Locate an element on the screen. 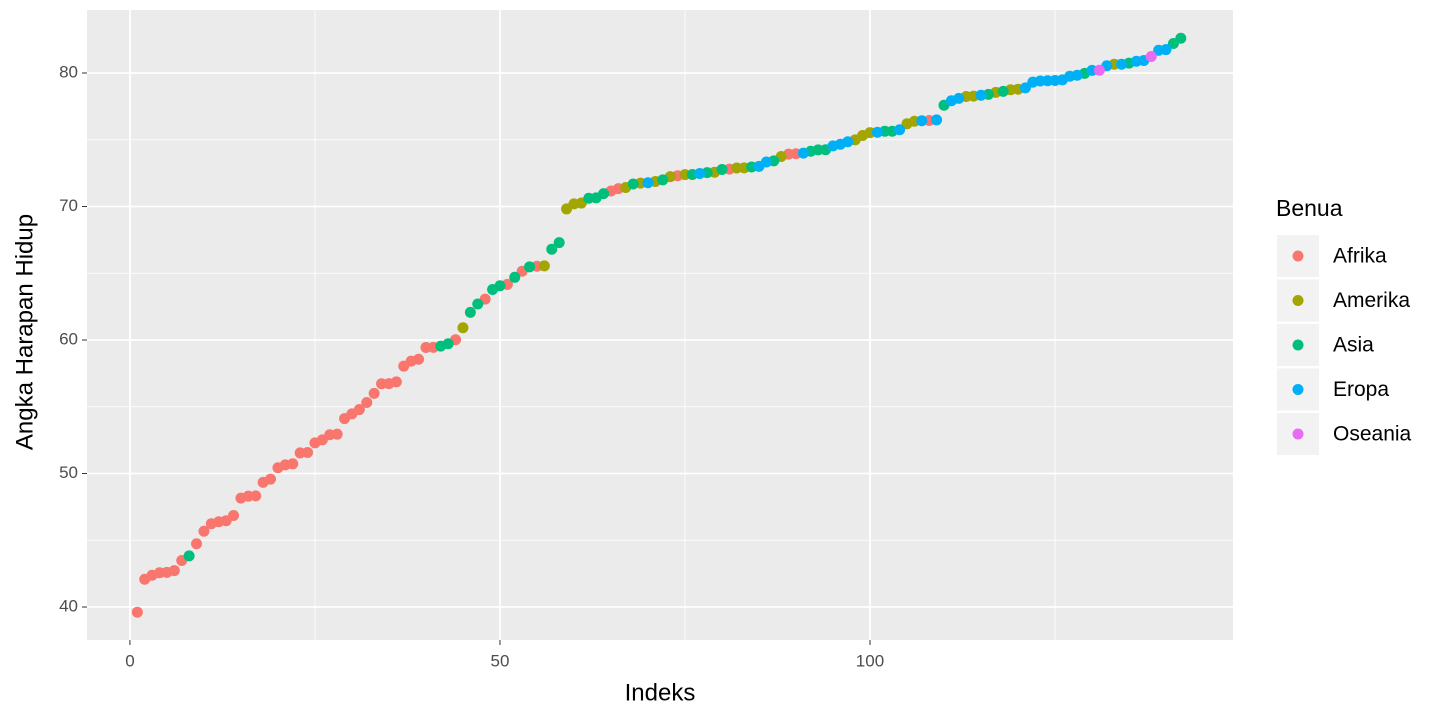 This screenshot has width=1456, height=720. legend: Afrika Amerika Asia Eropa Oseania is located at coordinates (1344, 345).